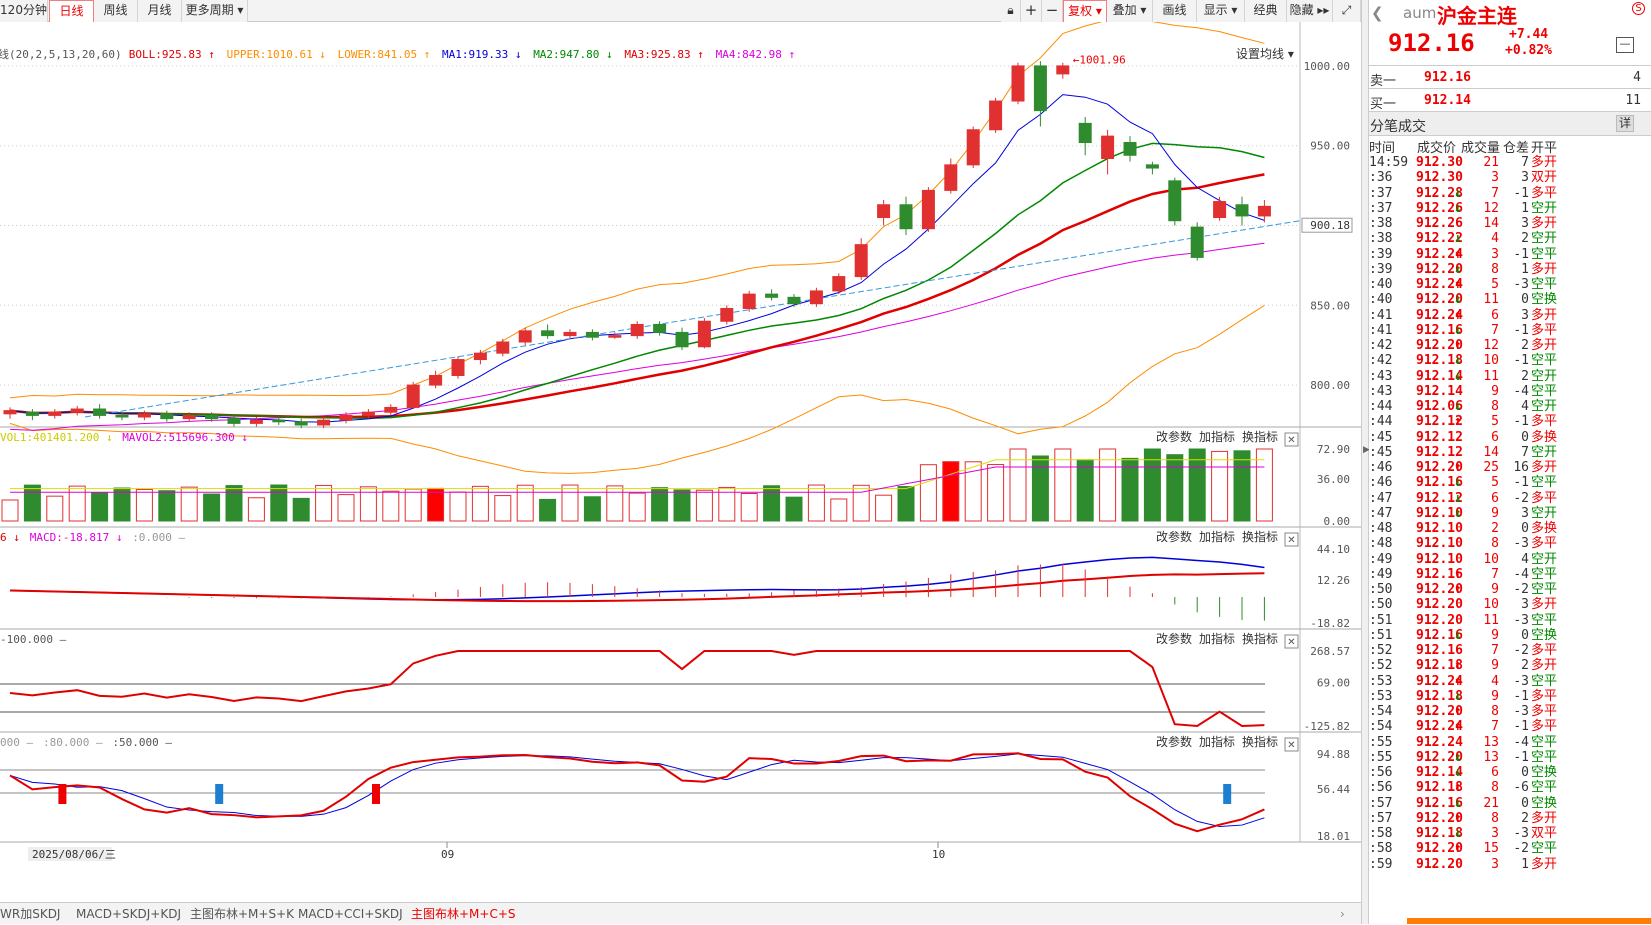 Image resolution: width=1651 pixels, height=925 pixels. What do you see at coordinates (1085, 11) in the screenshot?
I see `adjust-dropdown: 复权 ▾` at bounding box center [1085, 11].